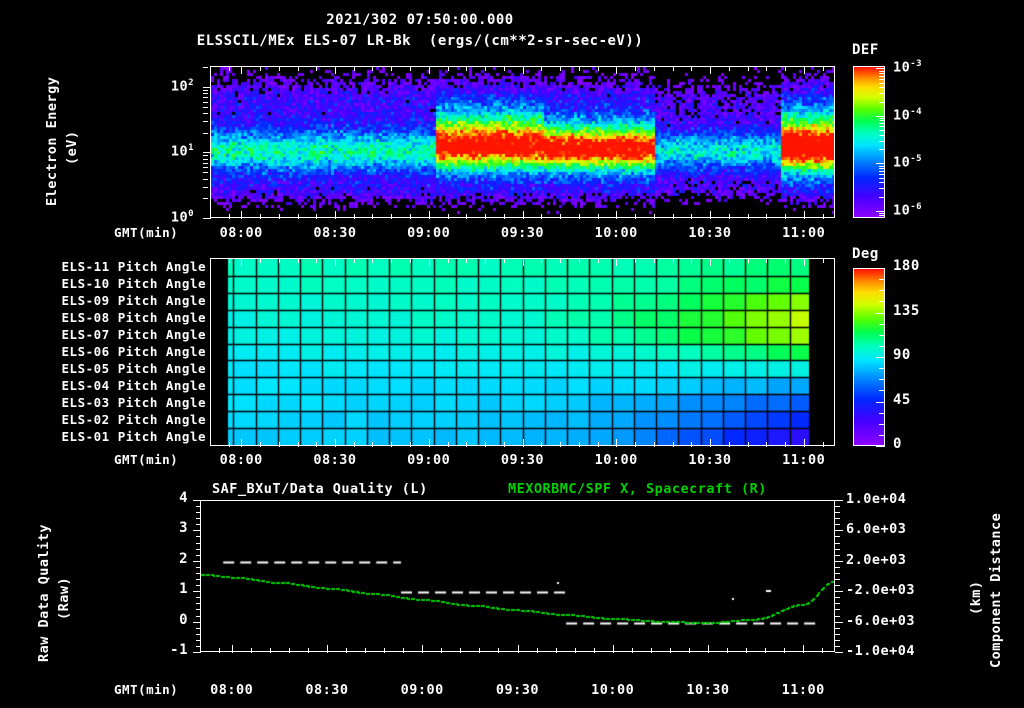  I want to click on deg-colorbar-label: 90, so click(902, 355).